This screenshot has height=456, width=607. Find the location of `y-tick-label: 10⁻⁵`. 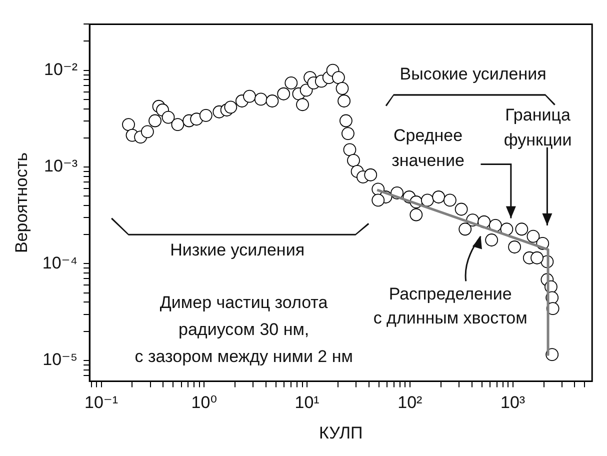

y-tick-label: 10⁻⁵ is located at coordinates (60, 360).